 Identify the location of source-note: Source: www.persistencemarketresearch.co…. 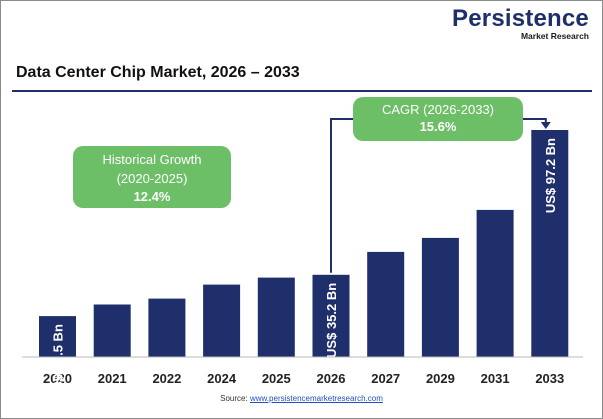
(301, 398).